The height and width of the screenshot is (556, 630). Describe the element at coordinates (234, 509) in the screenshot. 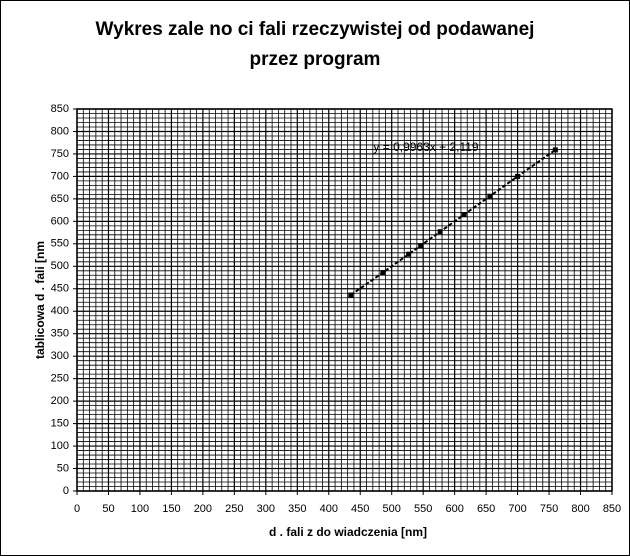

I see `x-tick-label: 250` at that location.